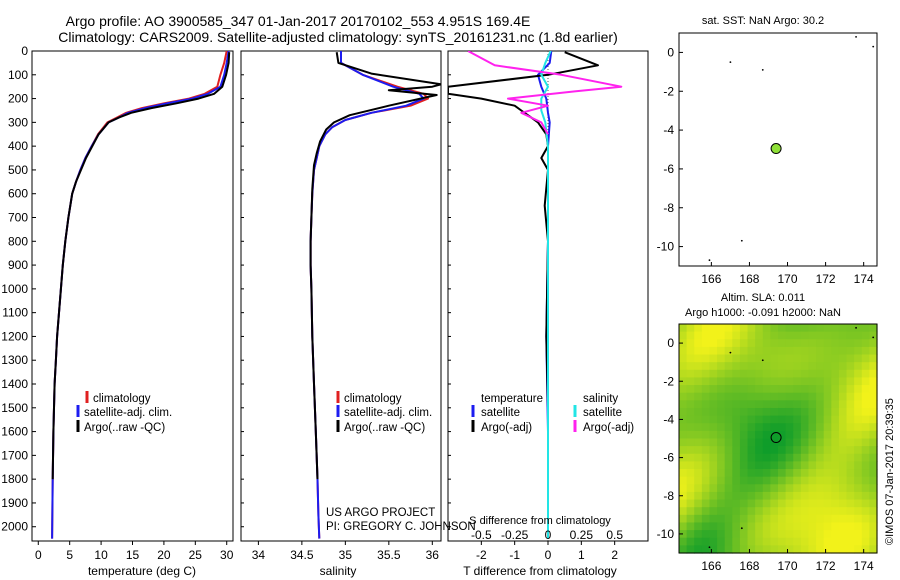  Describe the element at coordinates (602, 413) in the screenshot. I see `legend-label-s-satellite: satellite` at that location.